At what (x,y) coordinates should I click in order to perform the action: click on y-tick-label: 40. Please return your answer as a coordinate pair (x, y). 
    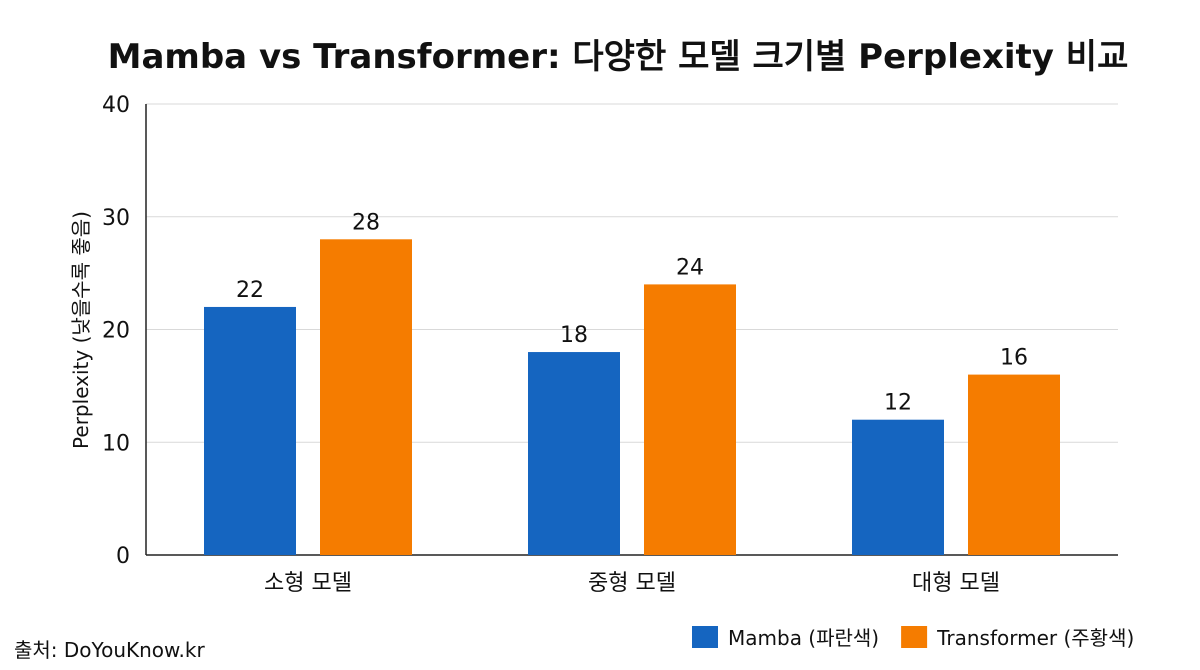
    Looking at the image, I should click on (116, 105).